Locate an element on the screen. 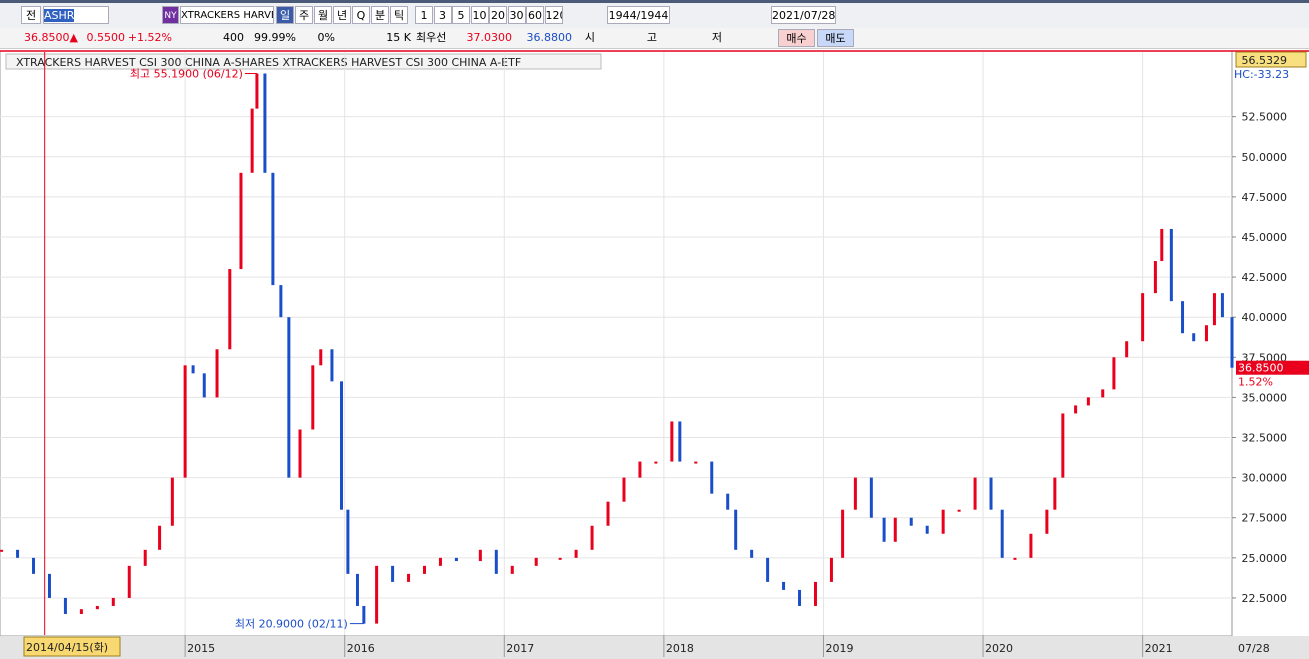 The image size is (1309, 659). ask: 37.0300 is located at coordinates (489, 37).